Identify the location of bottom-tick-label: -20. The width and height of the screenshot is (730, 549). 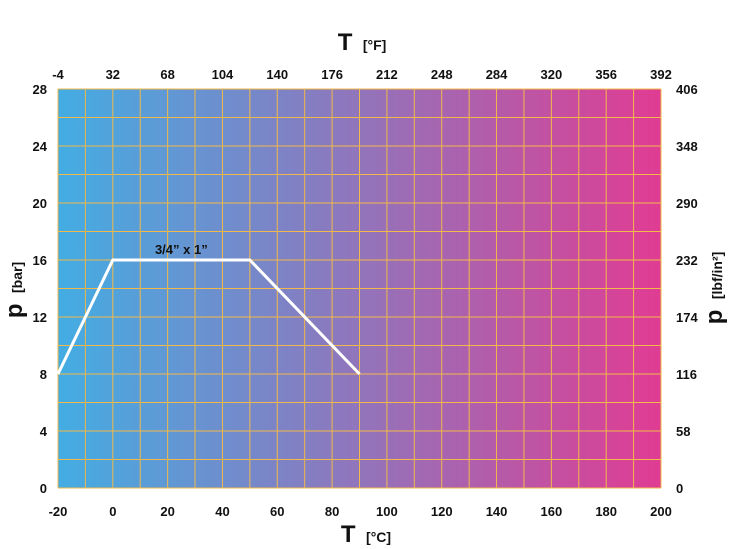
(58, 511).